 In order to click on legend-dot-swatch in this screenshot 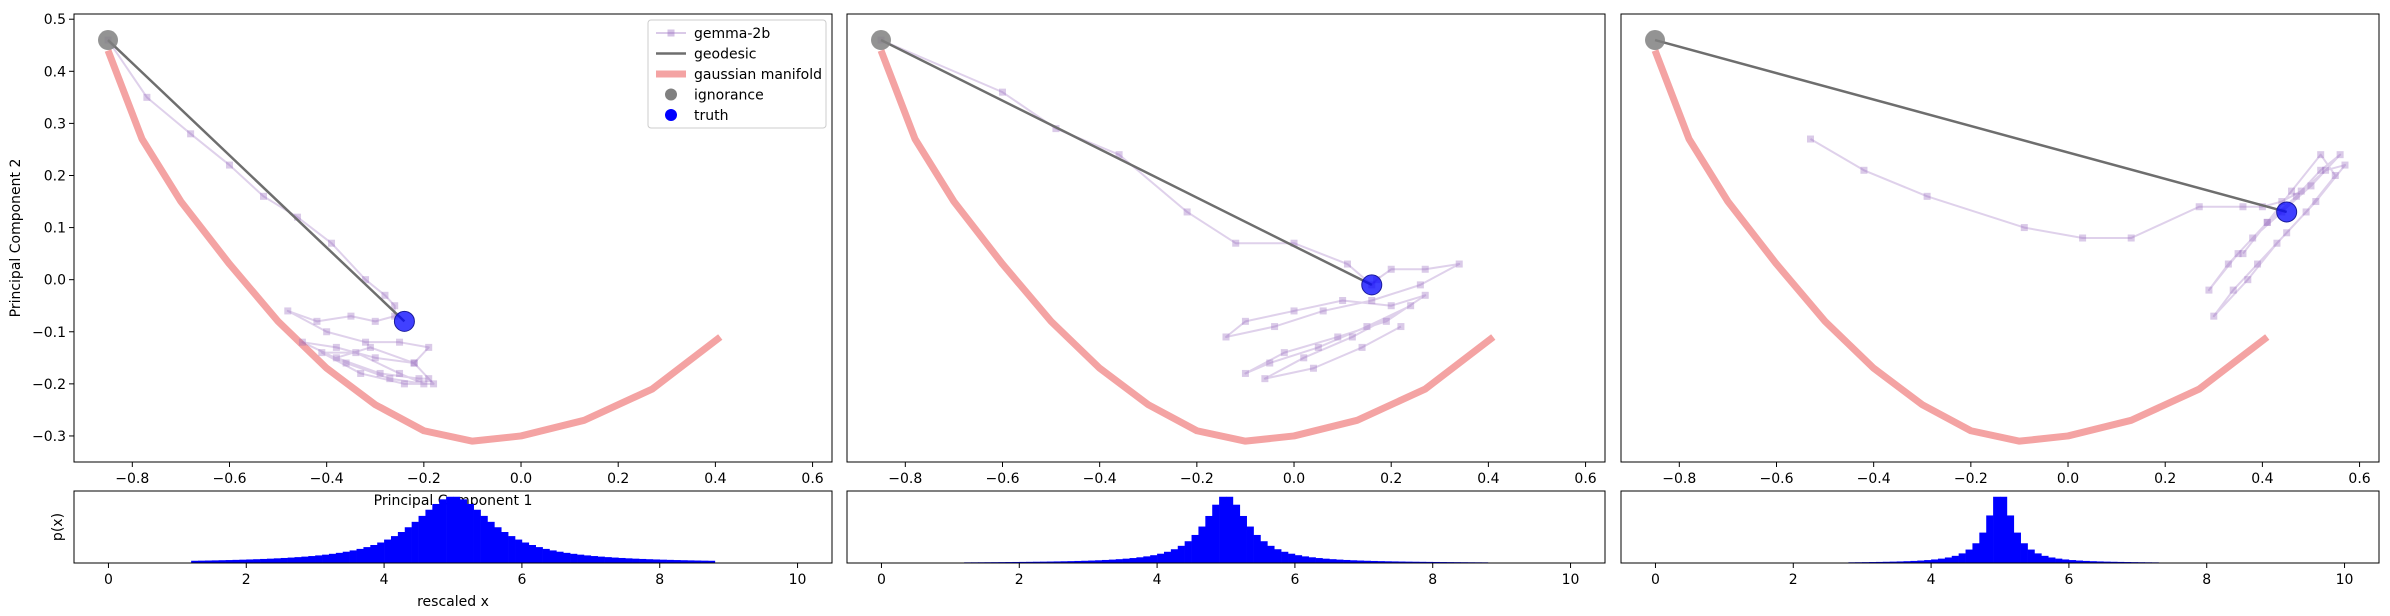, I will do `click(671, 94)`.